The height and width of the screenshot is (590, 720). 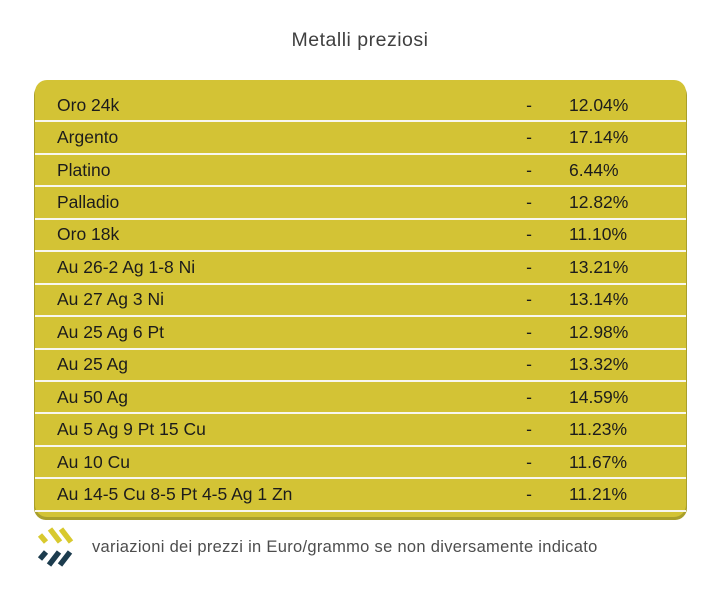 What do you see at coordinates (55, 547) in the screenshot?
I see `slashes-logo-icon` at bounding box center [55, 547].